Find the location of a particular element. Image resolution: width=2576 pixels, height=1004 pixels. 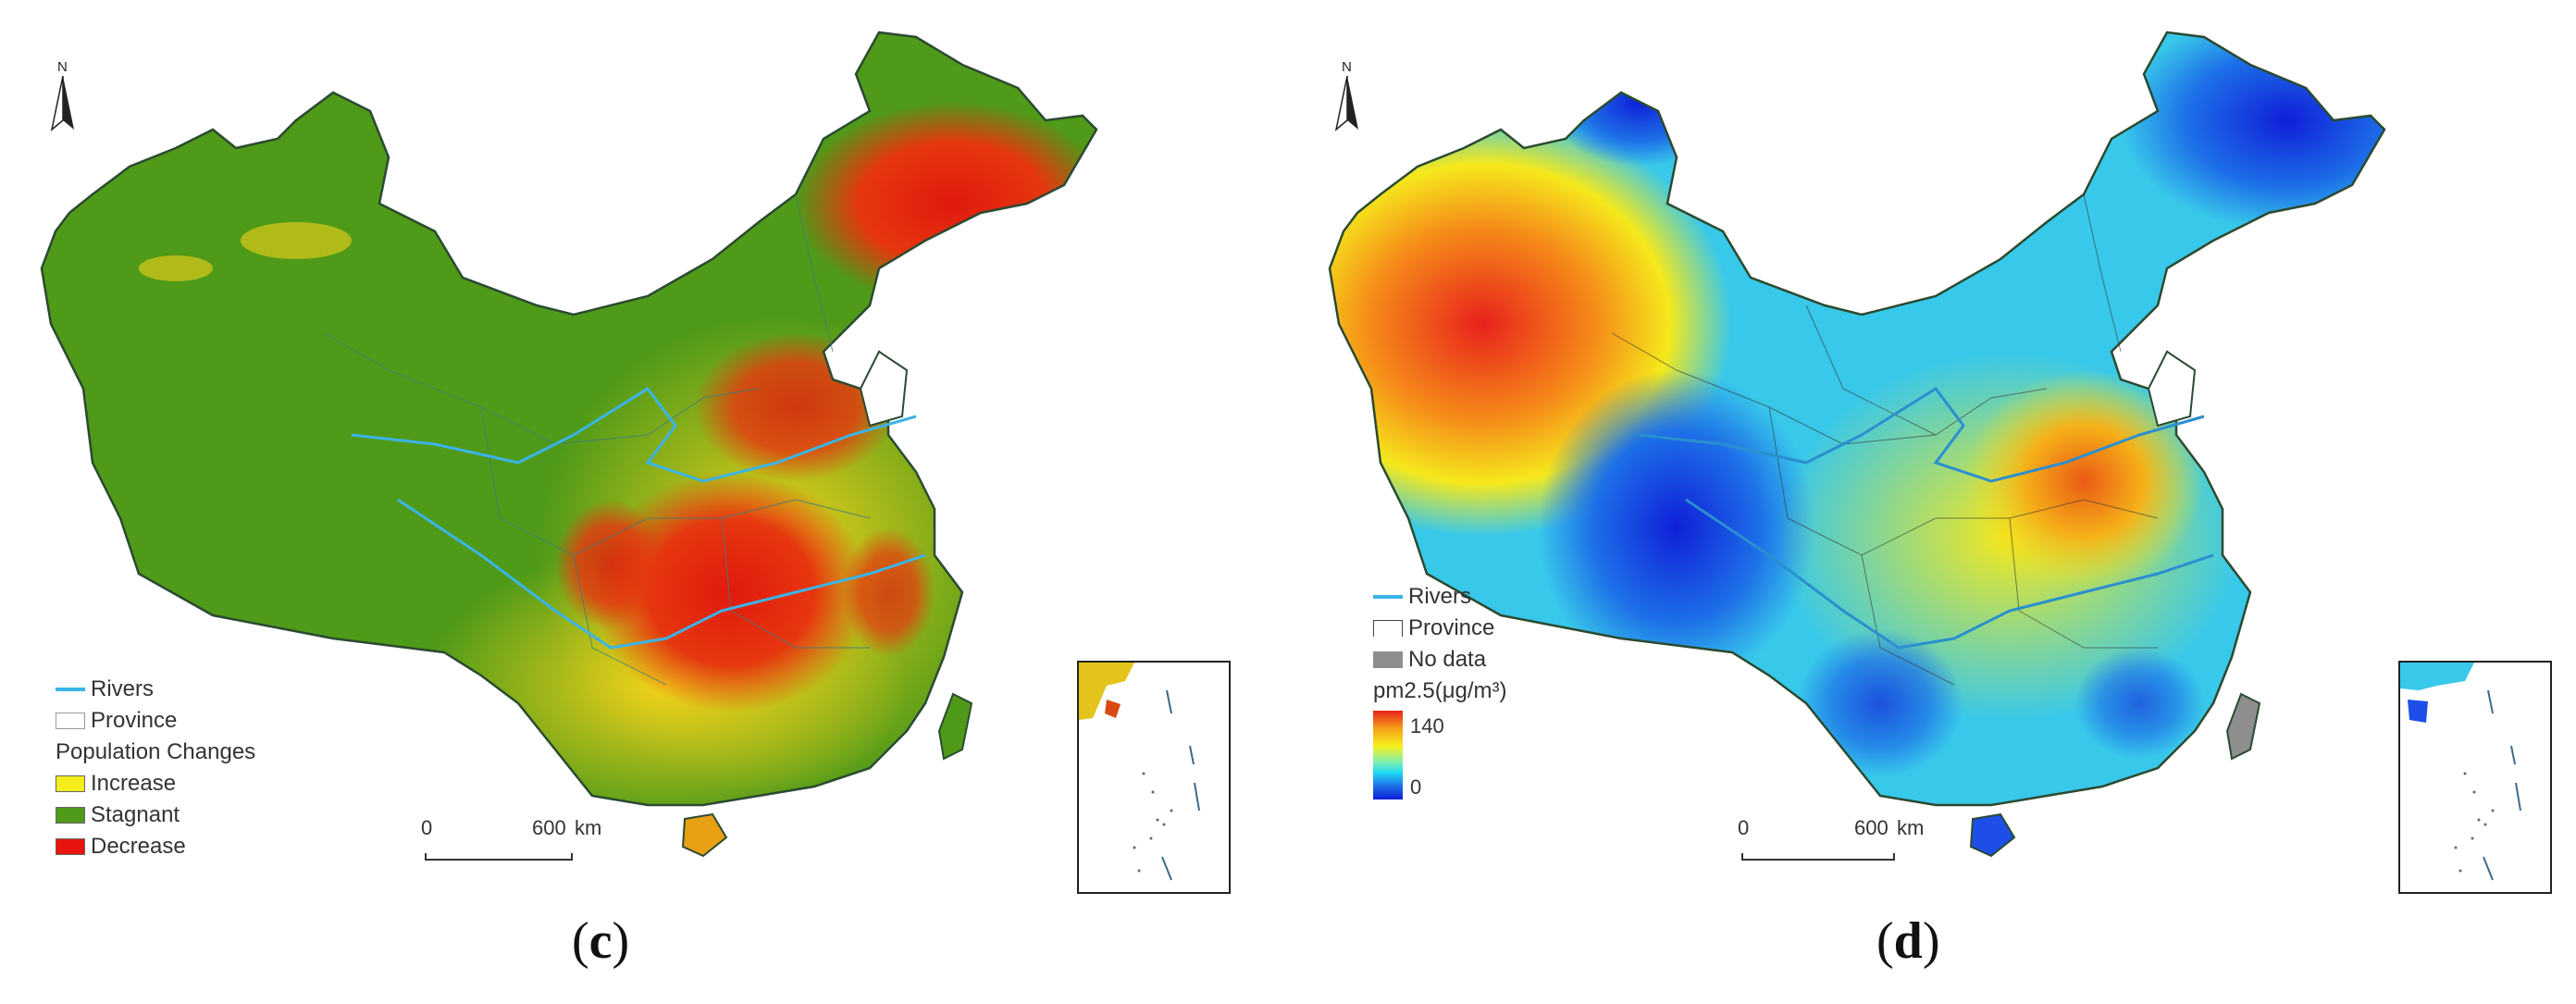

decrease-swatch is located at coordinates (71, 846).